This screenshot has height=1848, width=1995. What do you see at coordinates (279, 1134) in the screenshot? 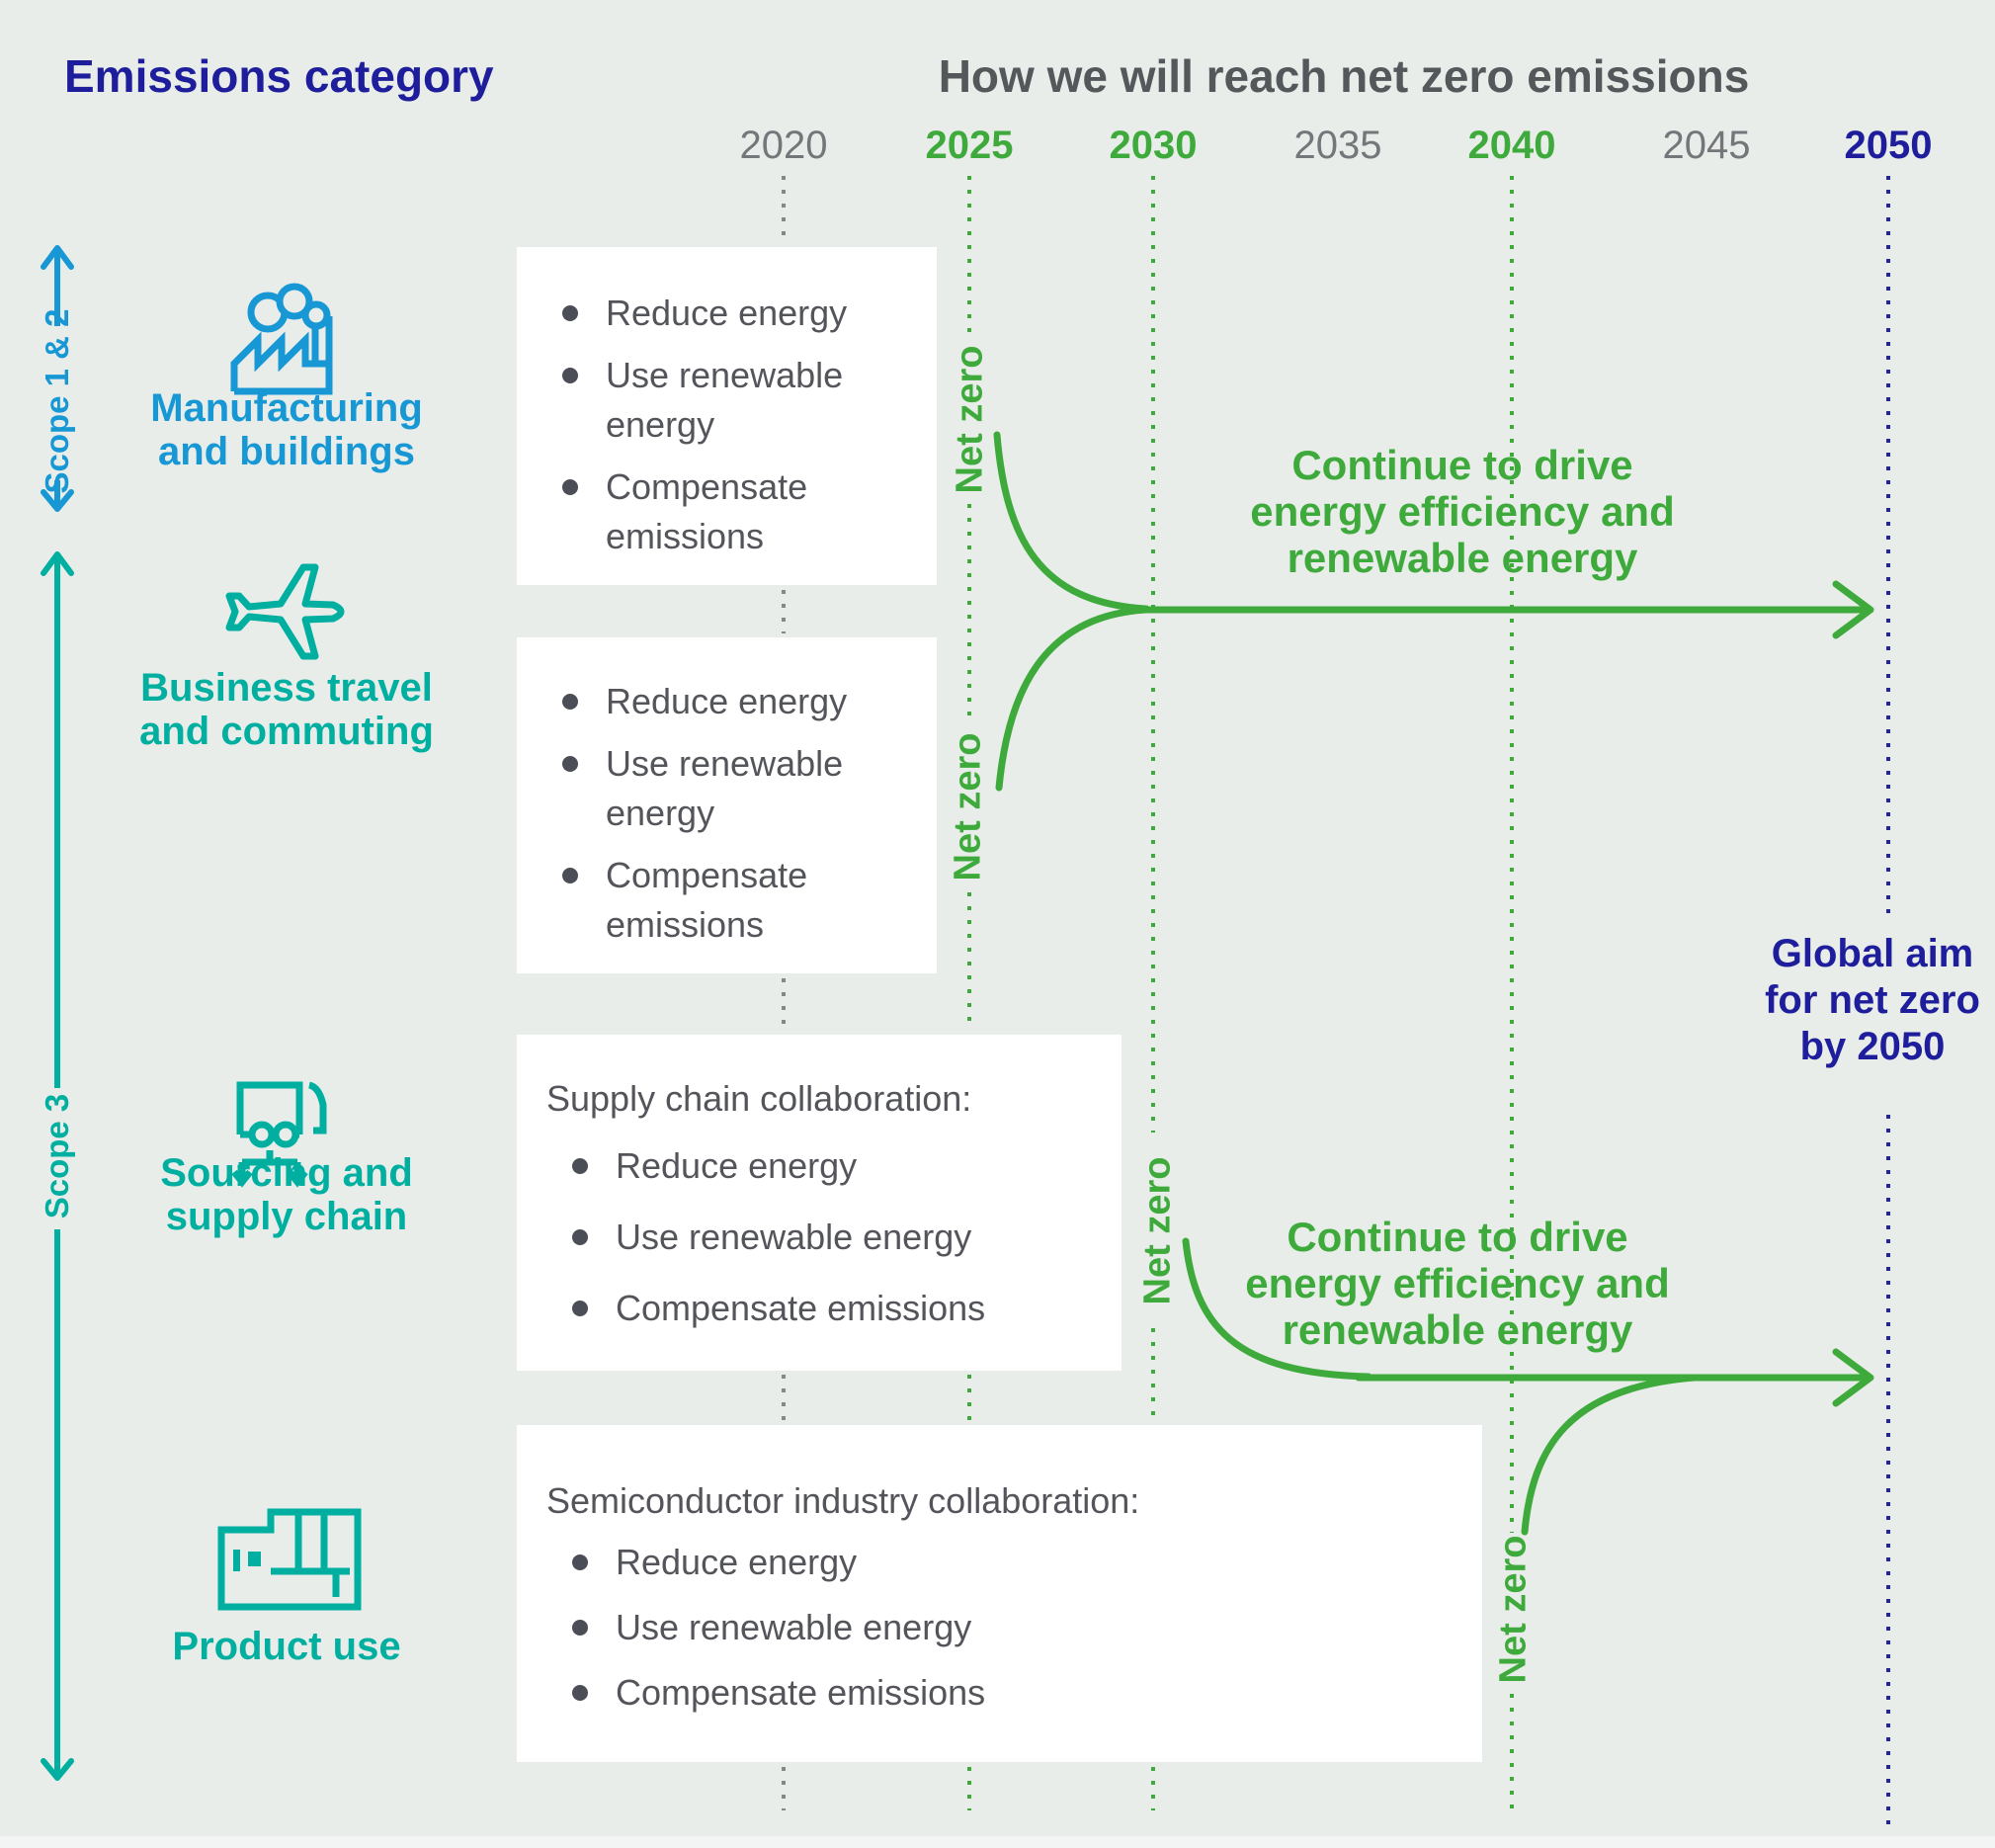
I see `truck-icon` at bounding box center [279, 1134].